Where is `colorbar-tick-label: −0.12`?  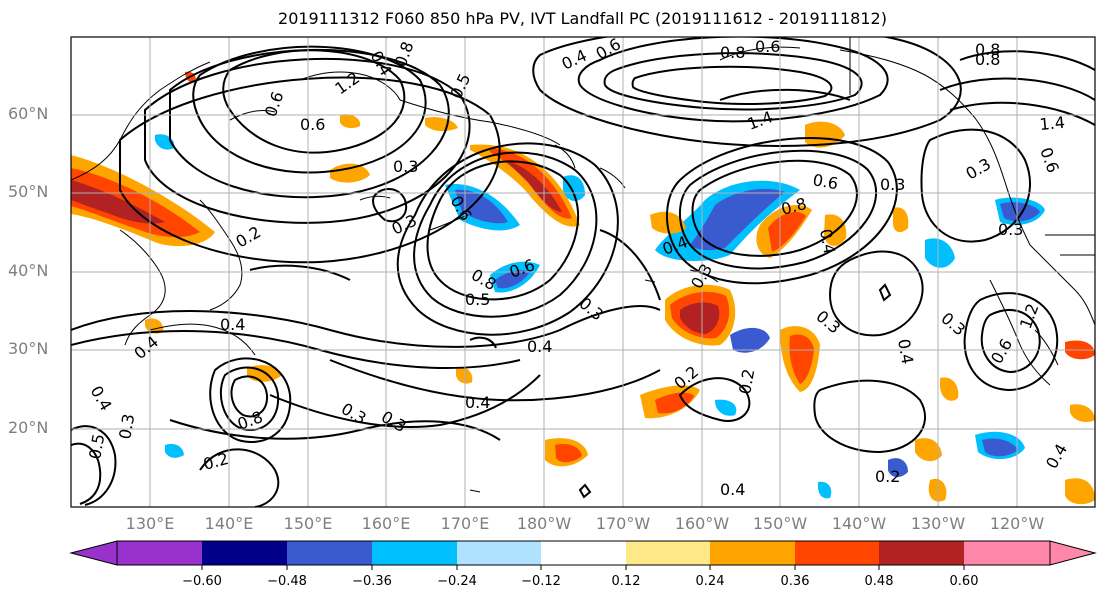 colorbar-tick-label: −0.12 is located at coordinates (541, 581).